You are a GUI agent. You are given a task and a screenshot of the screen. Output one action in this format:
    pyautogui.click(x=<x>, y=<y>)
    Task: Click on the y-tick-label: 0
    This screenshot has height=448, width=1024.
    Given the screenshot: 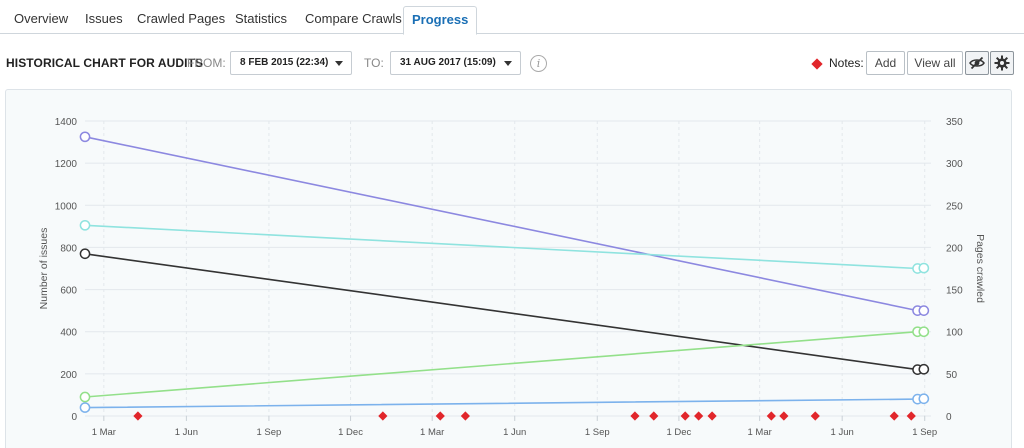 What is the action you would take?
    pyautogui.click(x=74, y=417)
    